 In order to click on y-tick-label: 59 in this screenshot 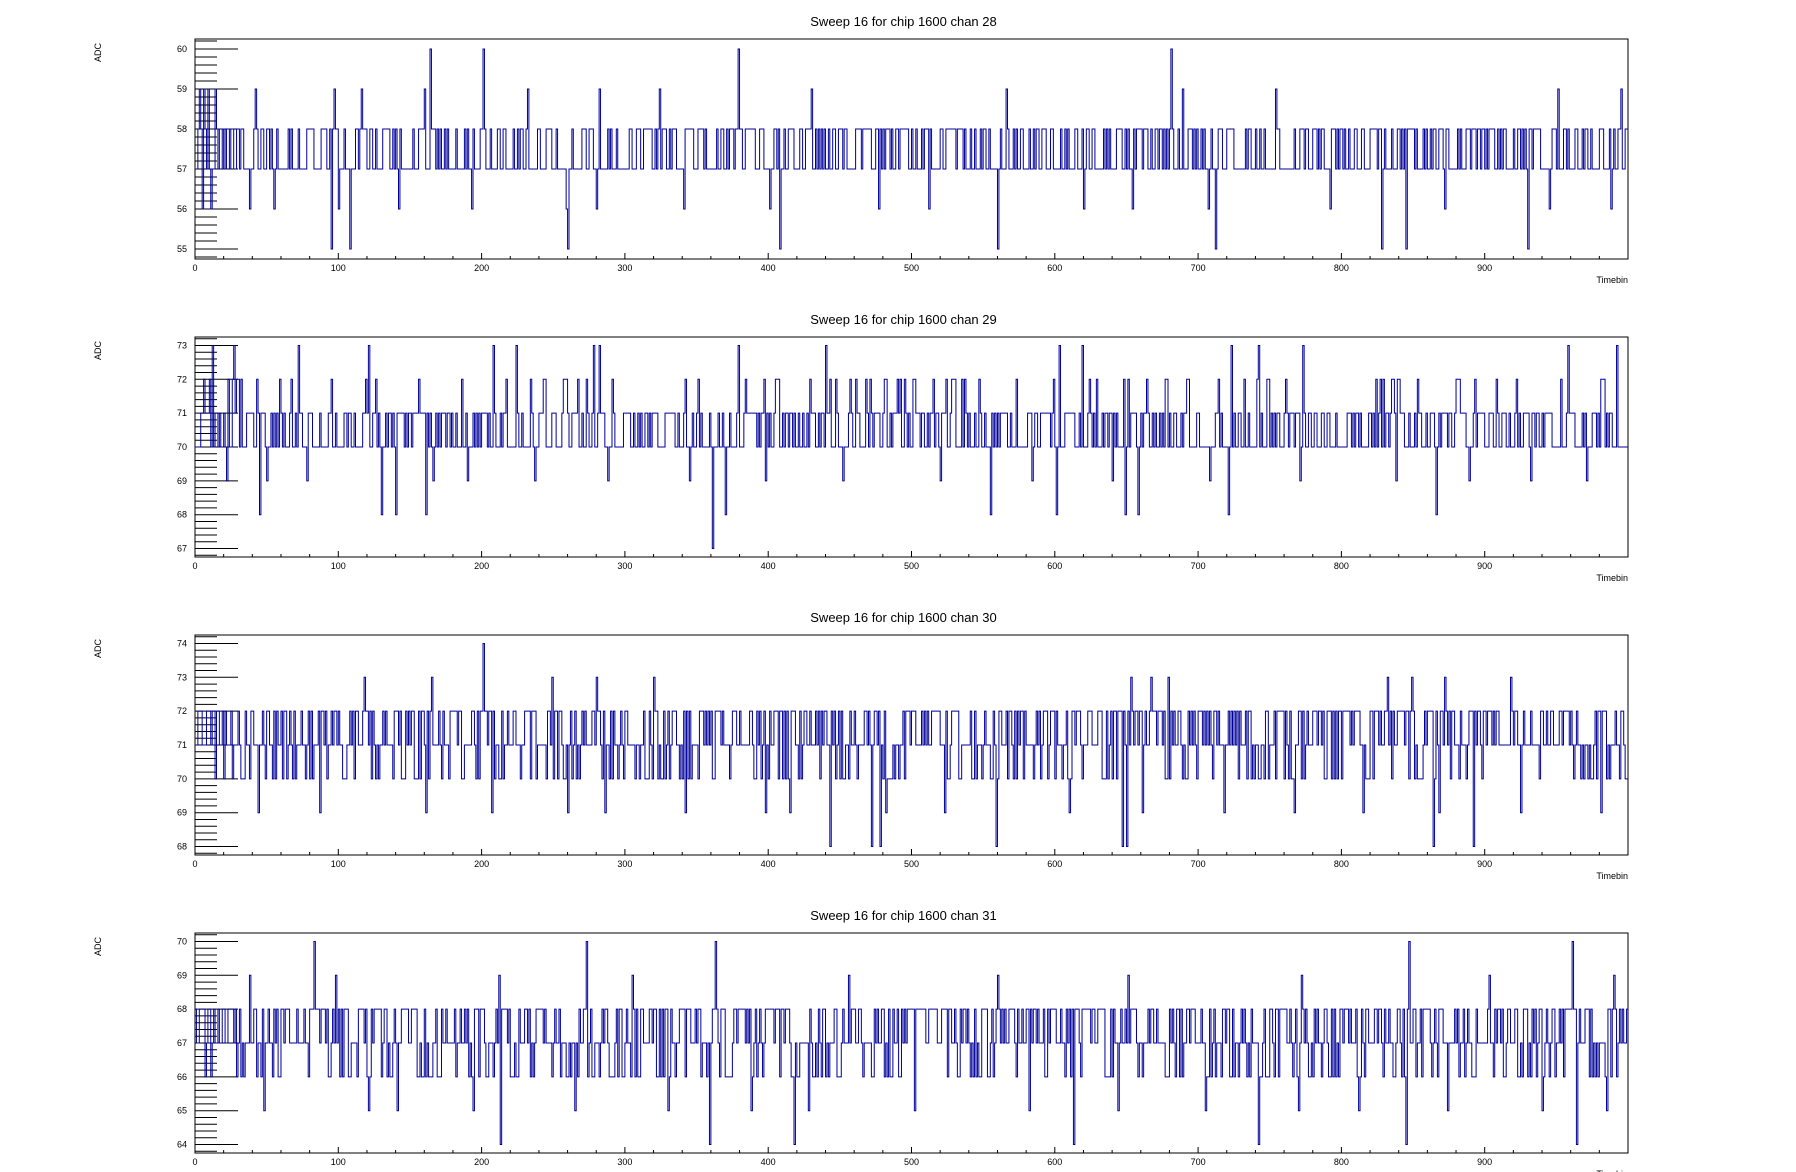, I will do `click(182, 89)`.